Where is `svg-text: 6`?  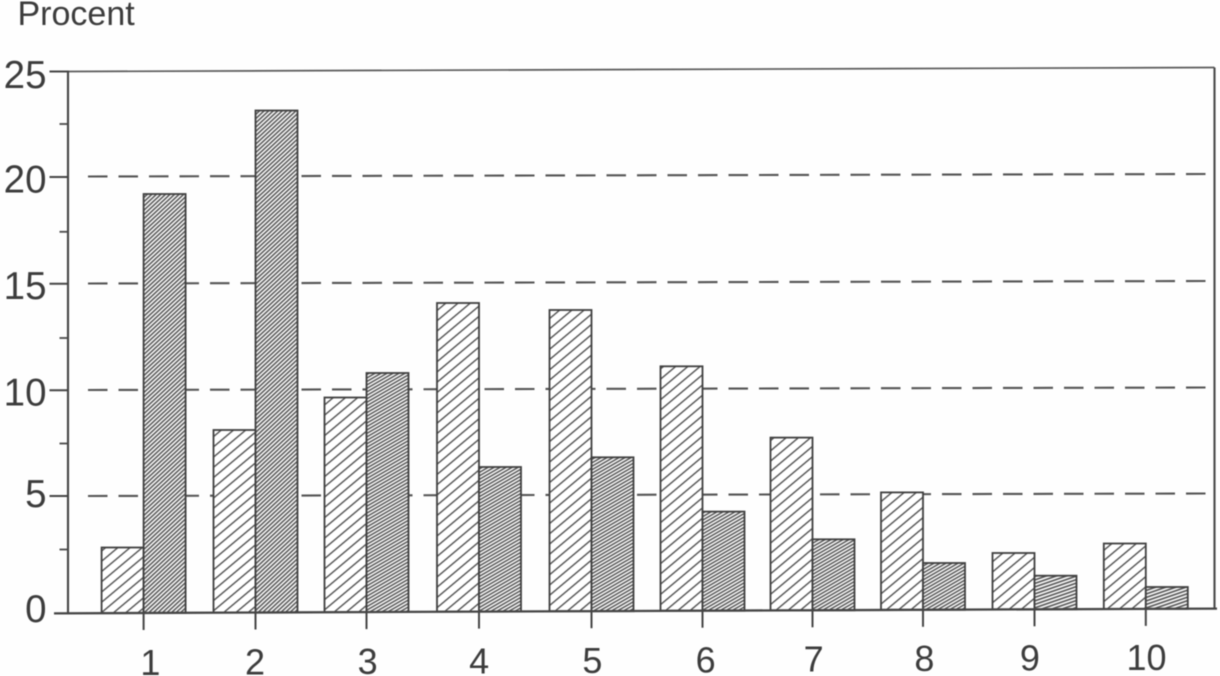
svg-text: 6 is located at coordinates (706, 657).